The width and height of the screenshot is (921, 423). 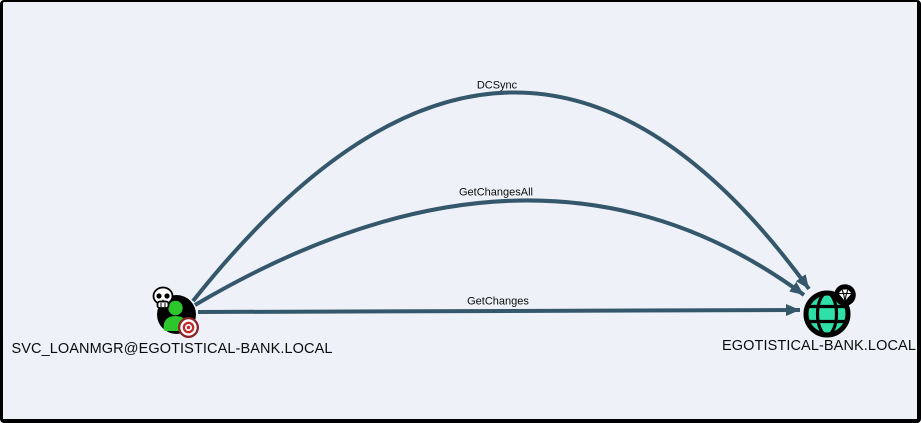 I want to click on target-icon, so click(x=188, y=327).